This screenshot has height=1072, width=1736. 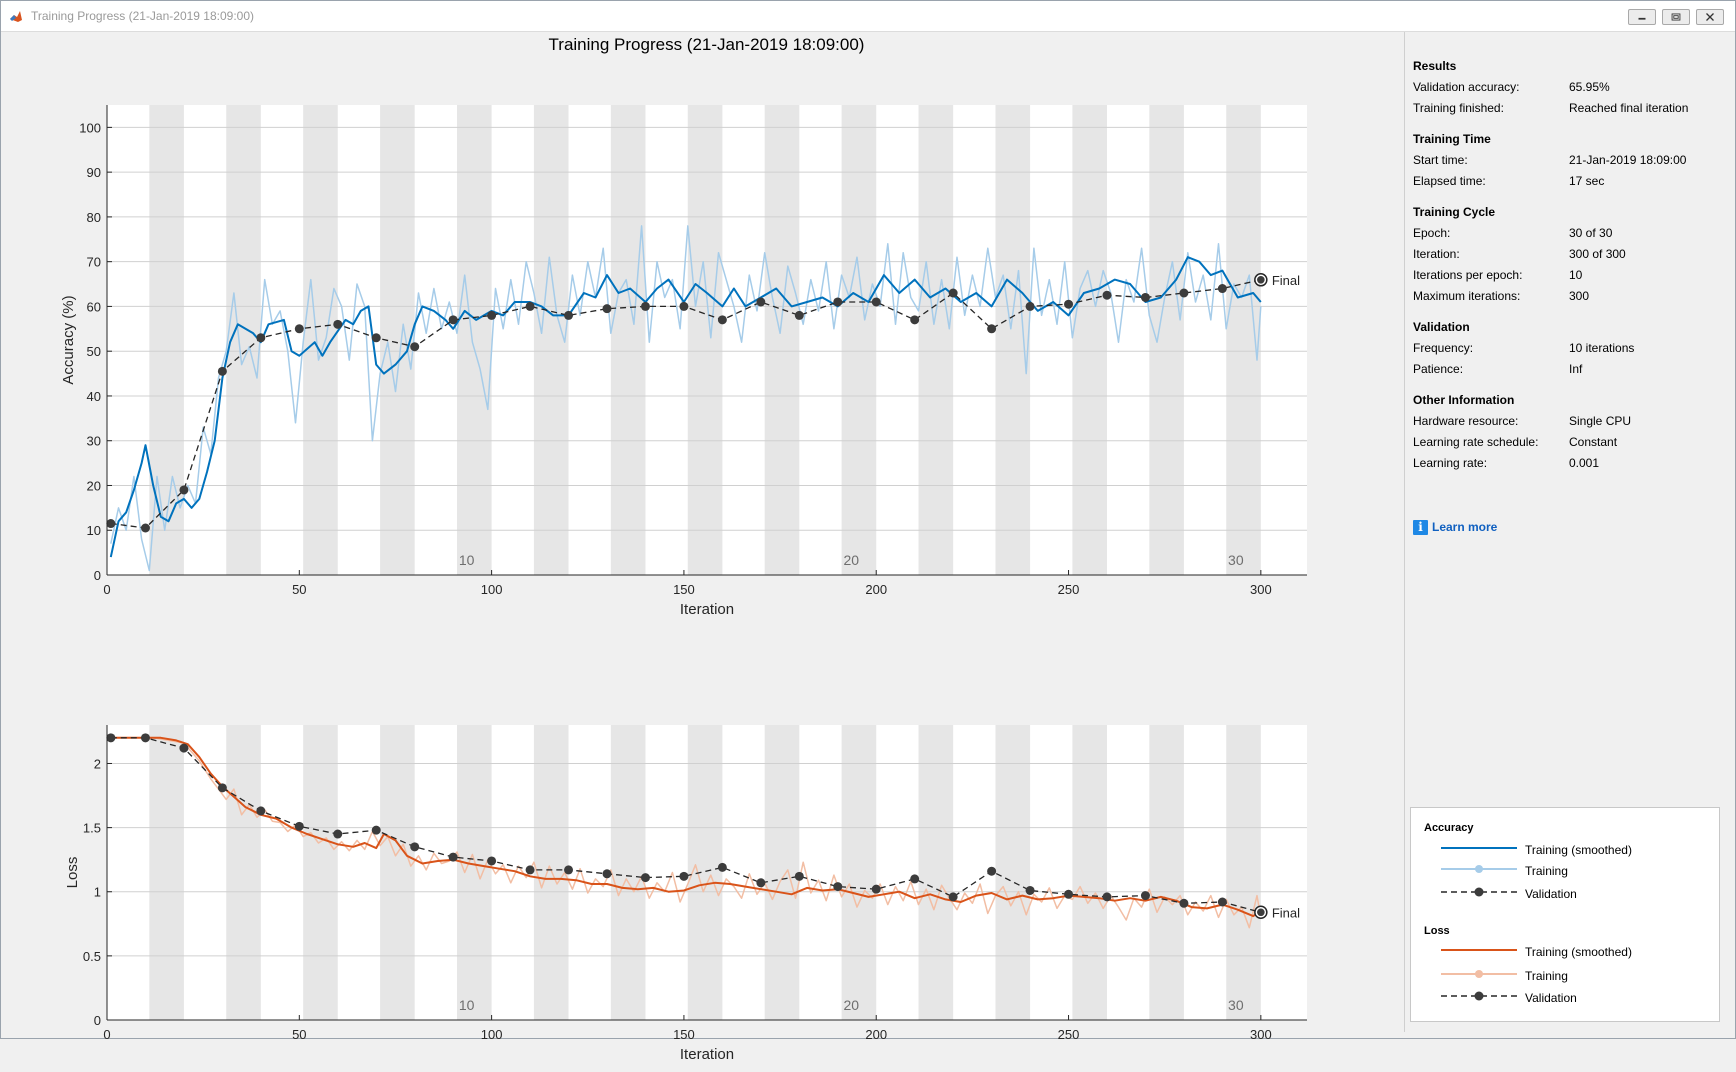 What do you see at coordinates (492, 589) in the screenshot?
I see `acc-x-tick-label: 100` at bounding box center [492, 589].